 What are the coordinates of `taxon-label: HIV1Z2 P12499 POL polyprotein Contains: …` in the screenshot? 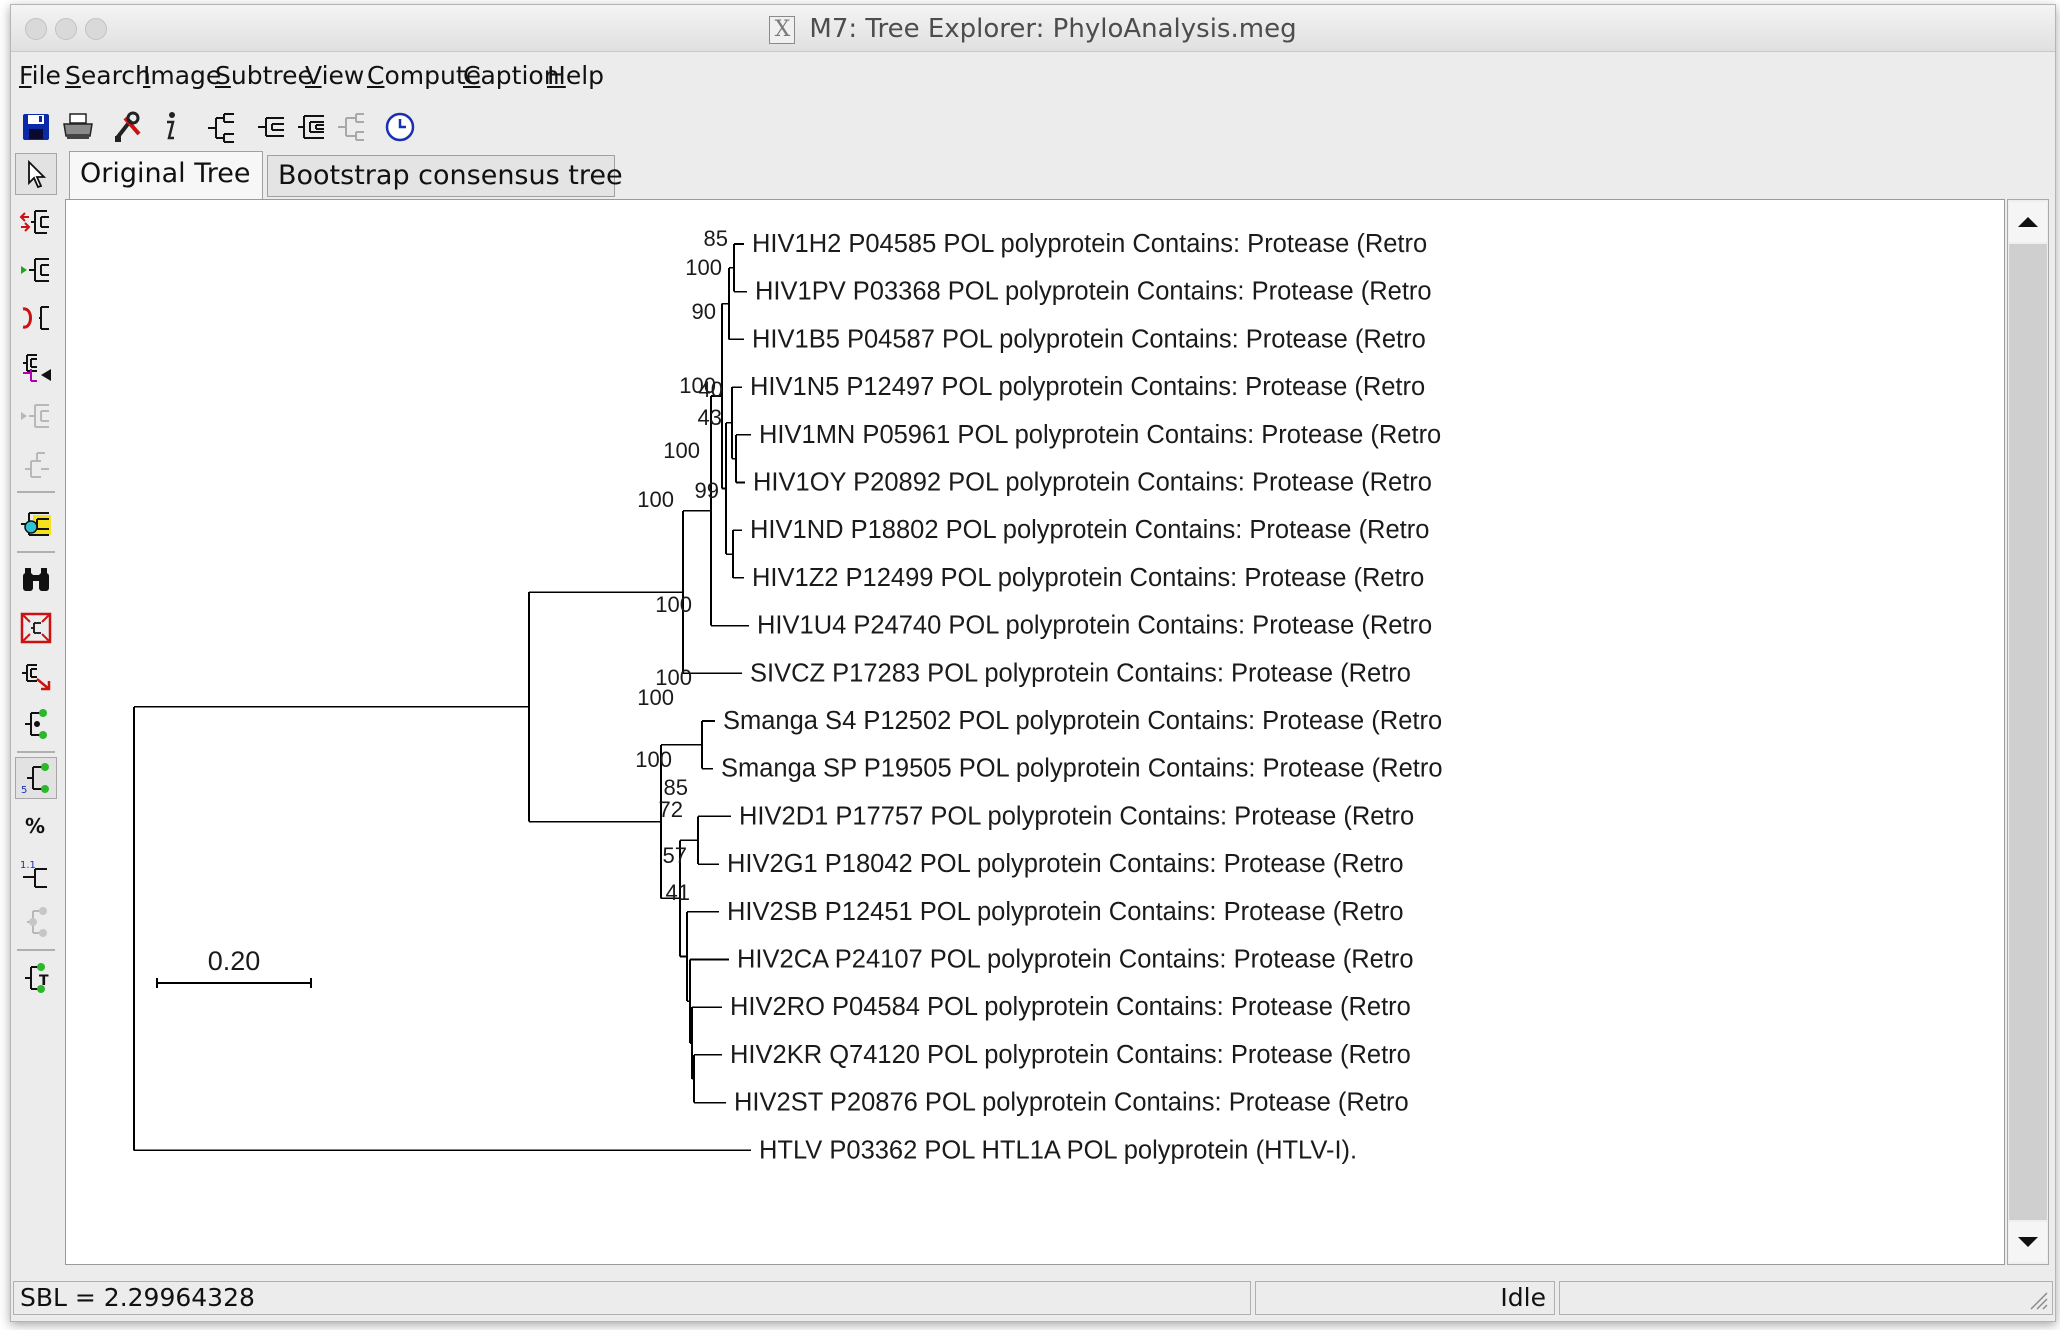 It's located at (1088, 578).